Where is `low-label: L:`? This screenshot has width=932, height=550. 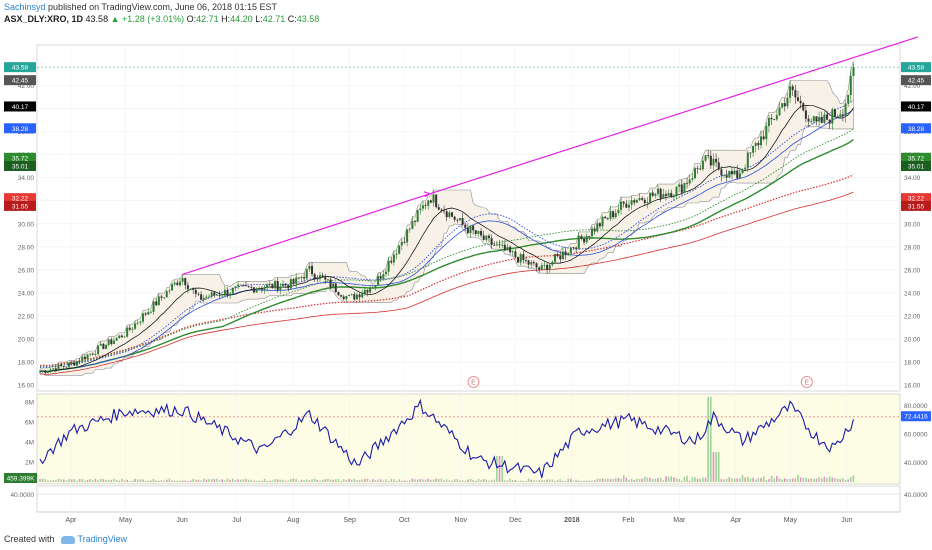 low-label: L: is located at coordinates (259, 19).